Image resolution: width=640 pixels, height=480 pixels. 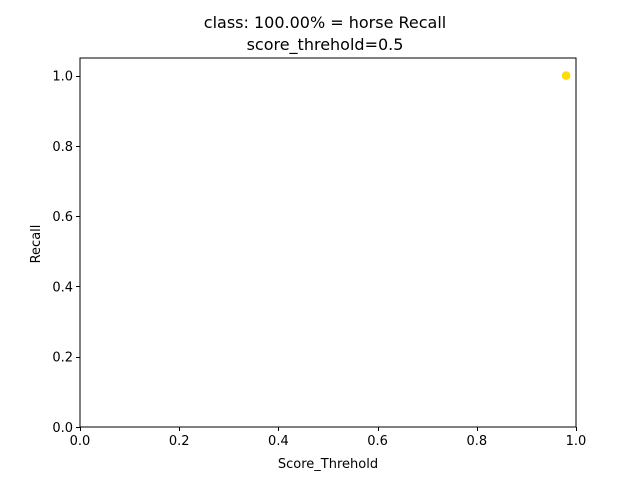 What do you see at coordinates (566, 75) in the screenshot?
I see `data-point` at bounding box center [566, 75].